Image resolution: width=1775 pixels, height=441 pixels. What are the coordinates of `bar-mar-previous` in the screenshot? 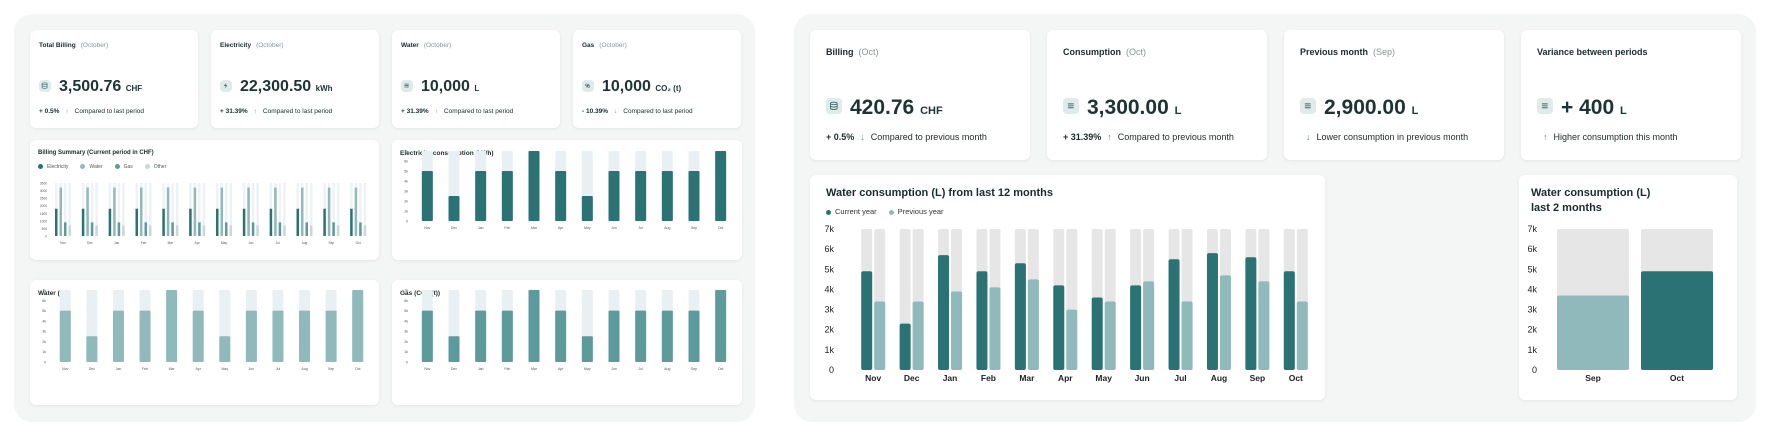 It's located at (1033, 324).